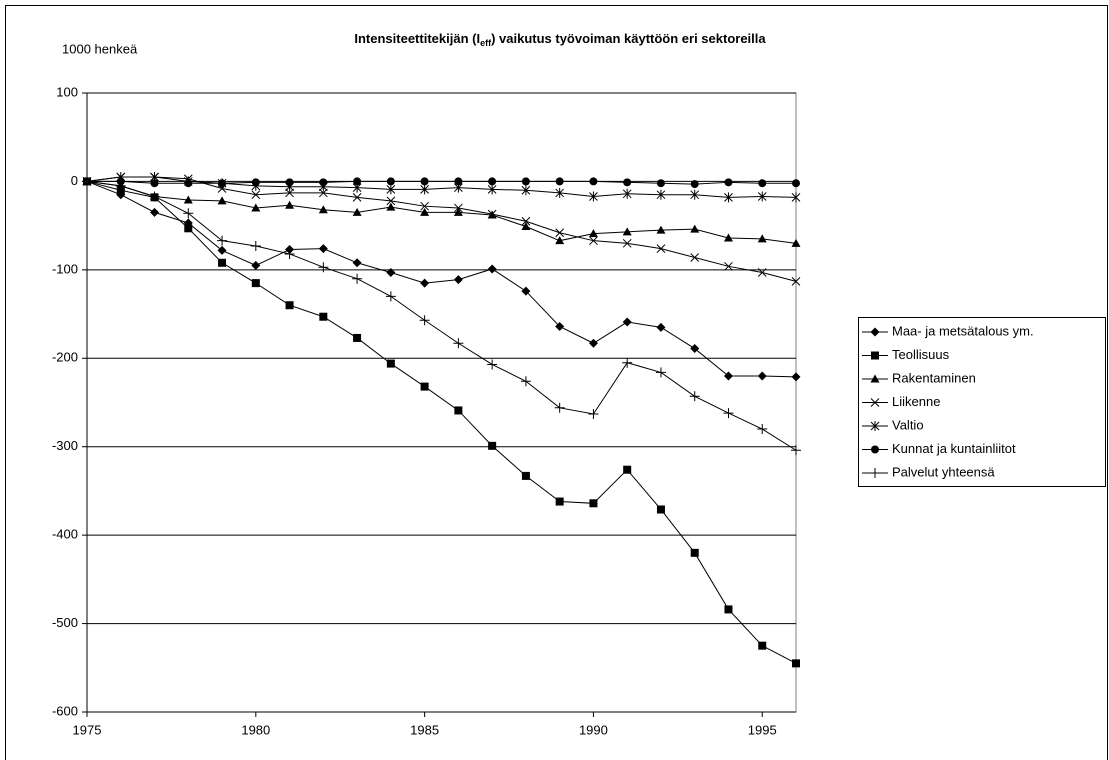 The image size is (1109, 760). What do you see at coordinates (762, 729) in the screenshot?
I see `x-tick-label: 1995` at bounding box center [762, 729].